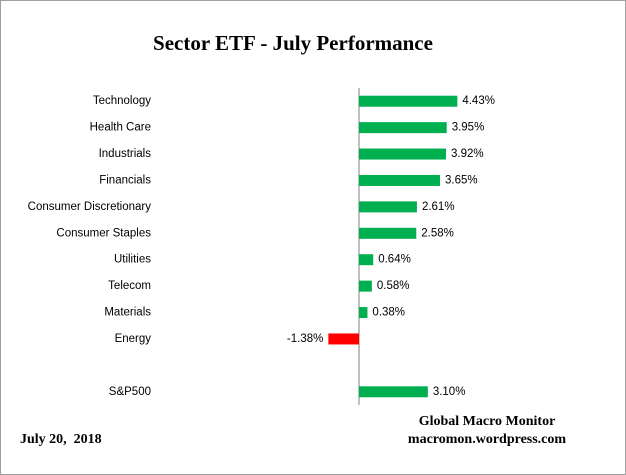  What do you see at coordinates (394, 260) in the screenshot?
I see `value-label: 0.64%` at bounding box center [394, 260].